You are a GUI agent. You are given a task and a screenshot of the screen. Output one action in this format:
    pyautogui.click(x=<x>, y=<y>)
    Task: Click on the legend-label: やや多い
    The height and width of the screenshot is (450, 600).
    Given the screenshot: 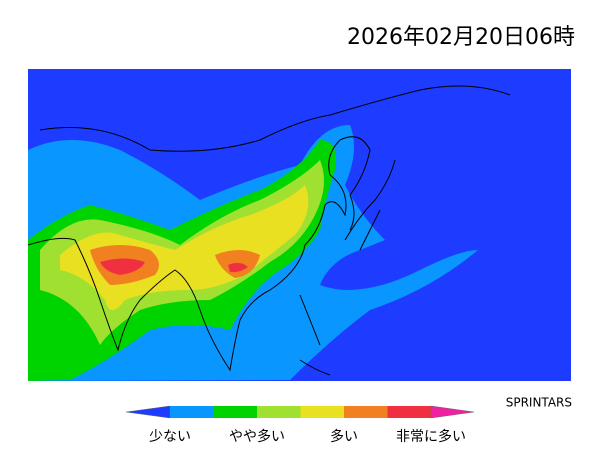 What is the action you would take?
    pyautogui.click(x=257, y=436)
    